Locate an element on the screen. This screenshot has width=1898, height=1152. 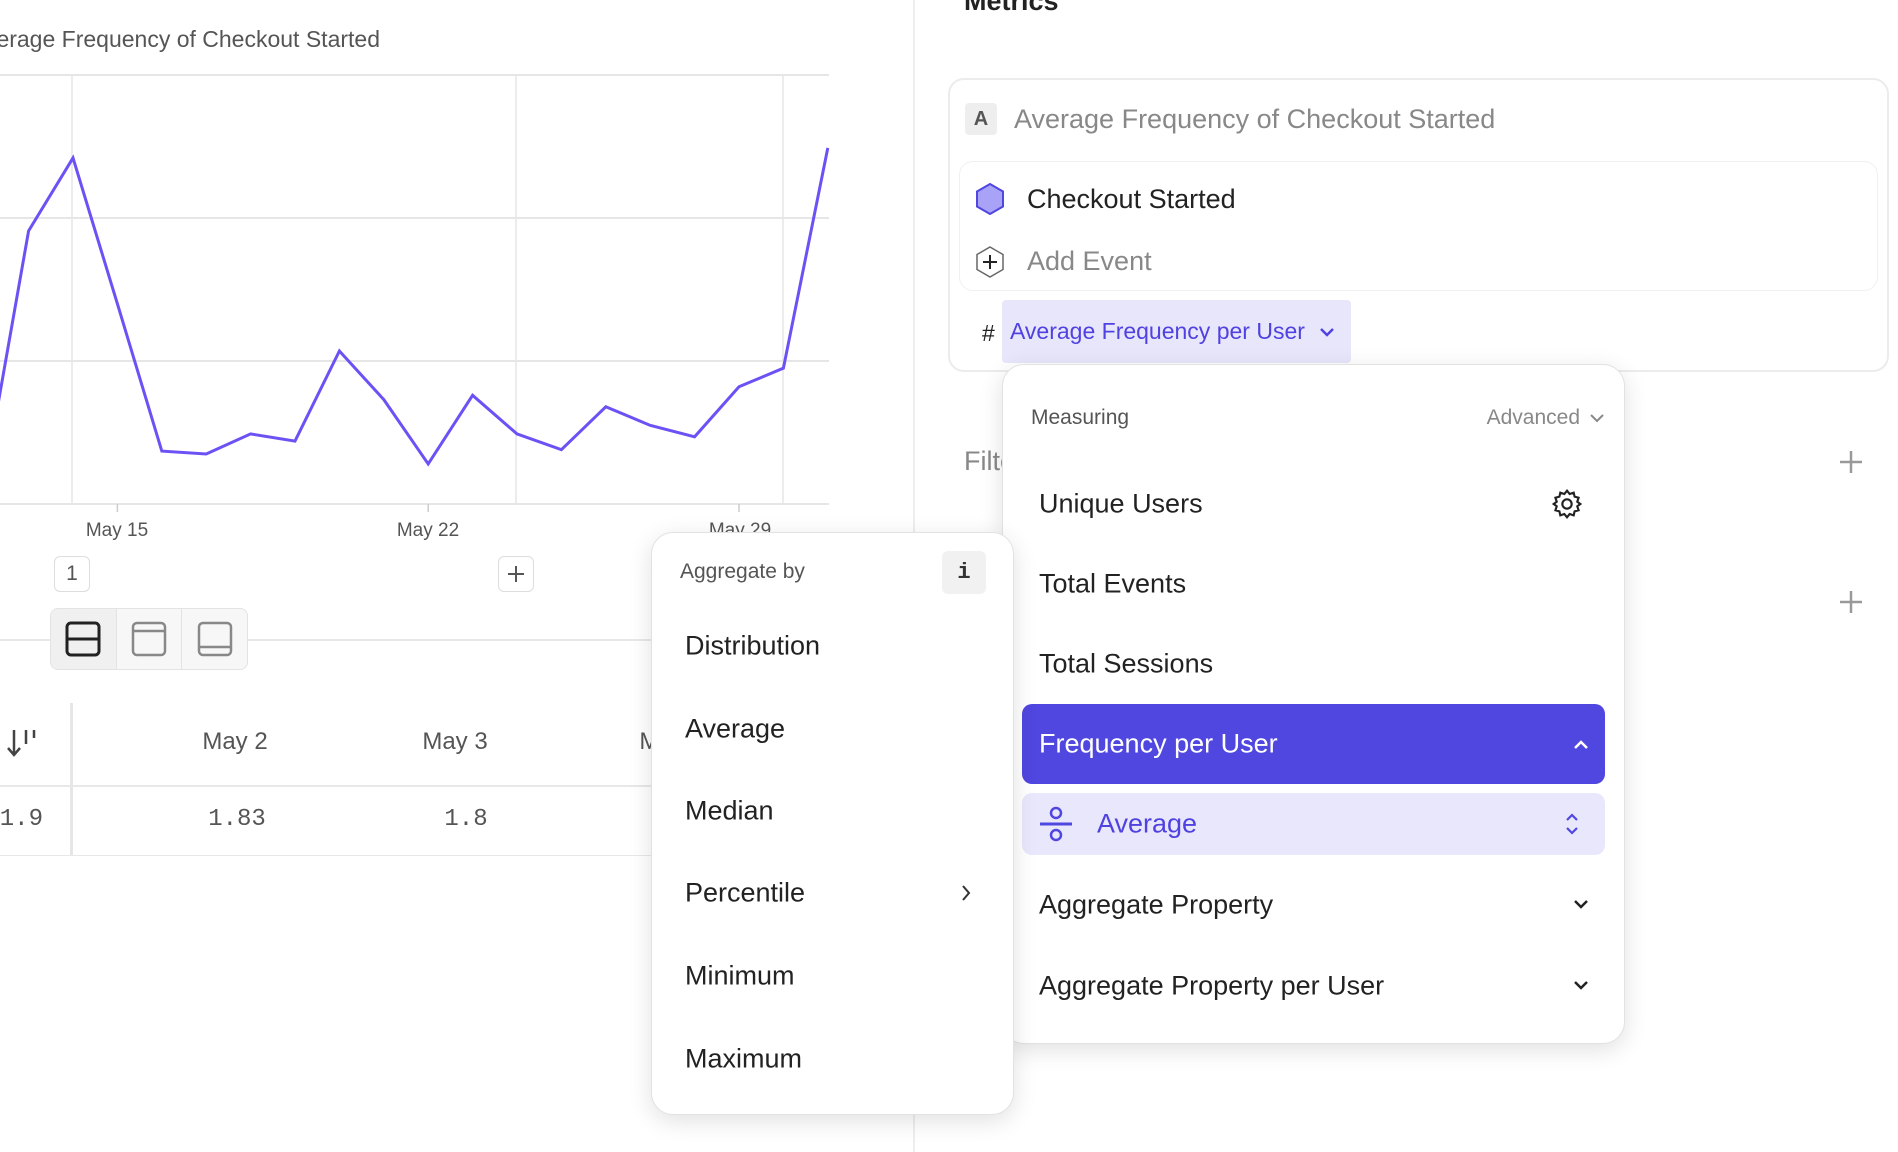
event-hexagon-icon is located at coordinates (990, 199).